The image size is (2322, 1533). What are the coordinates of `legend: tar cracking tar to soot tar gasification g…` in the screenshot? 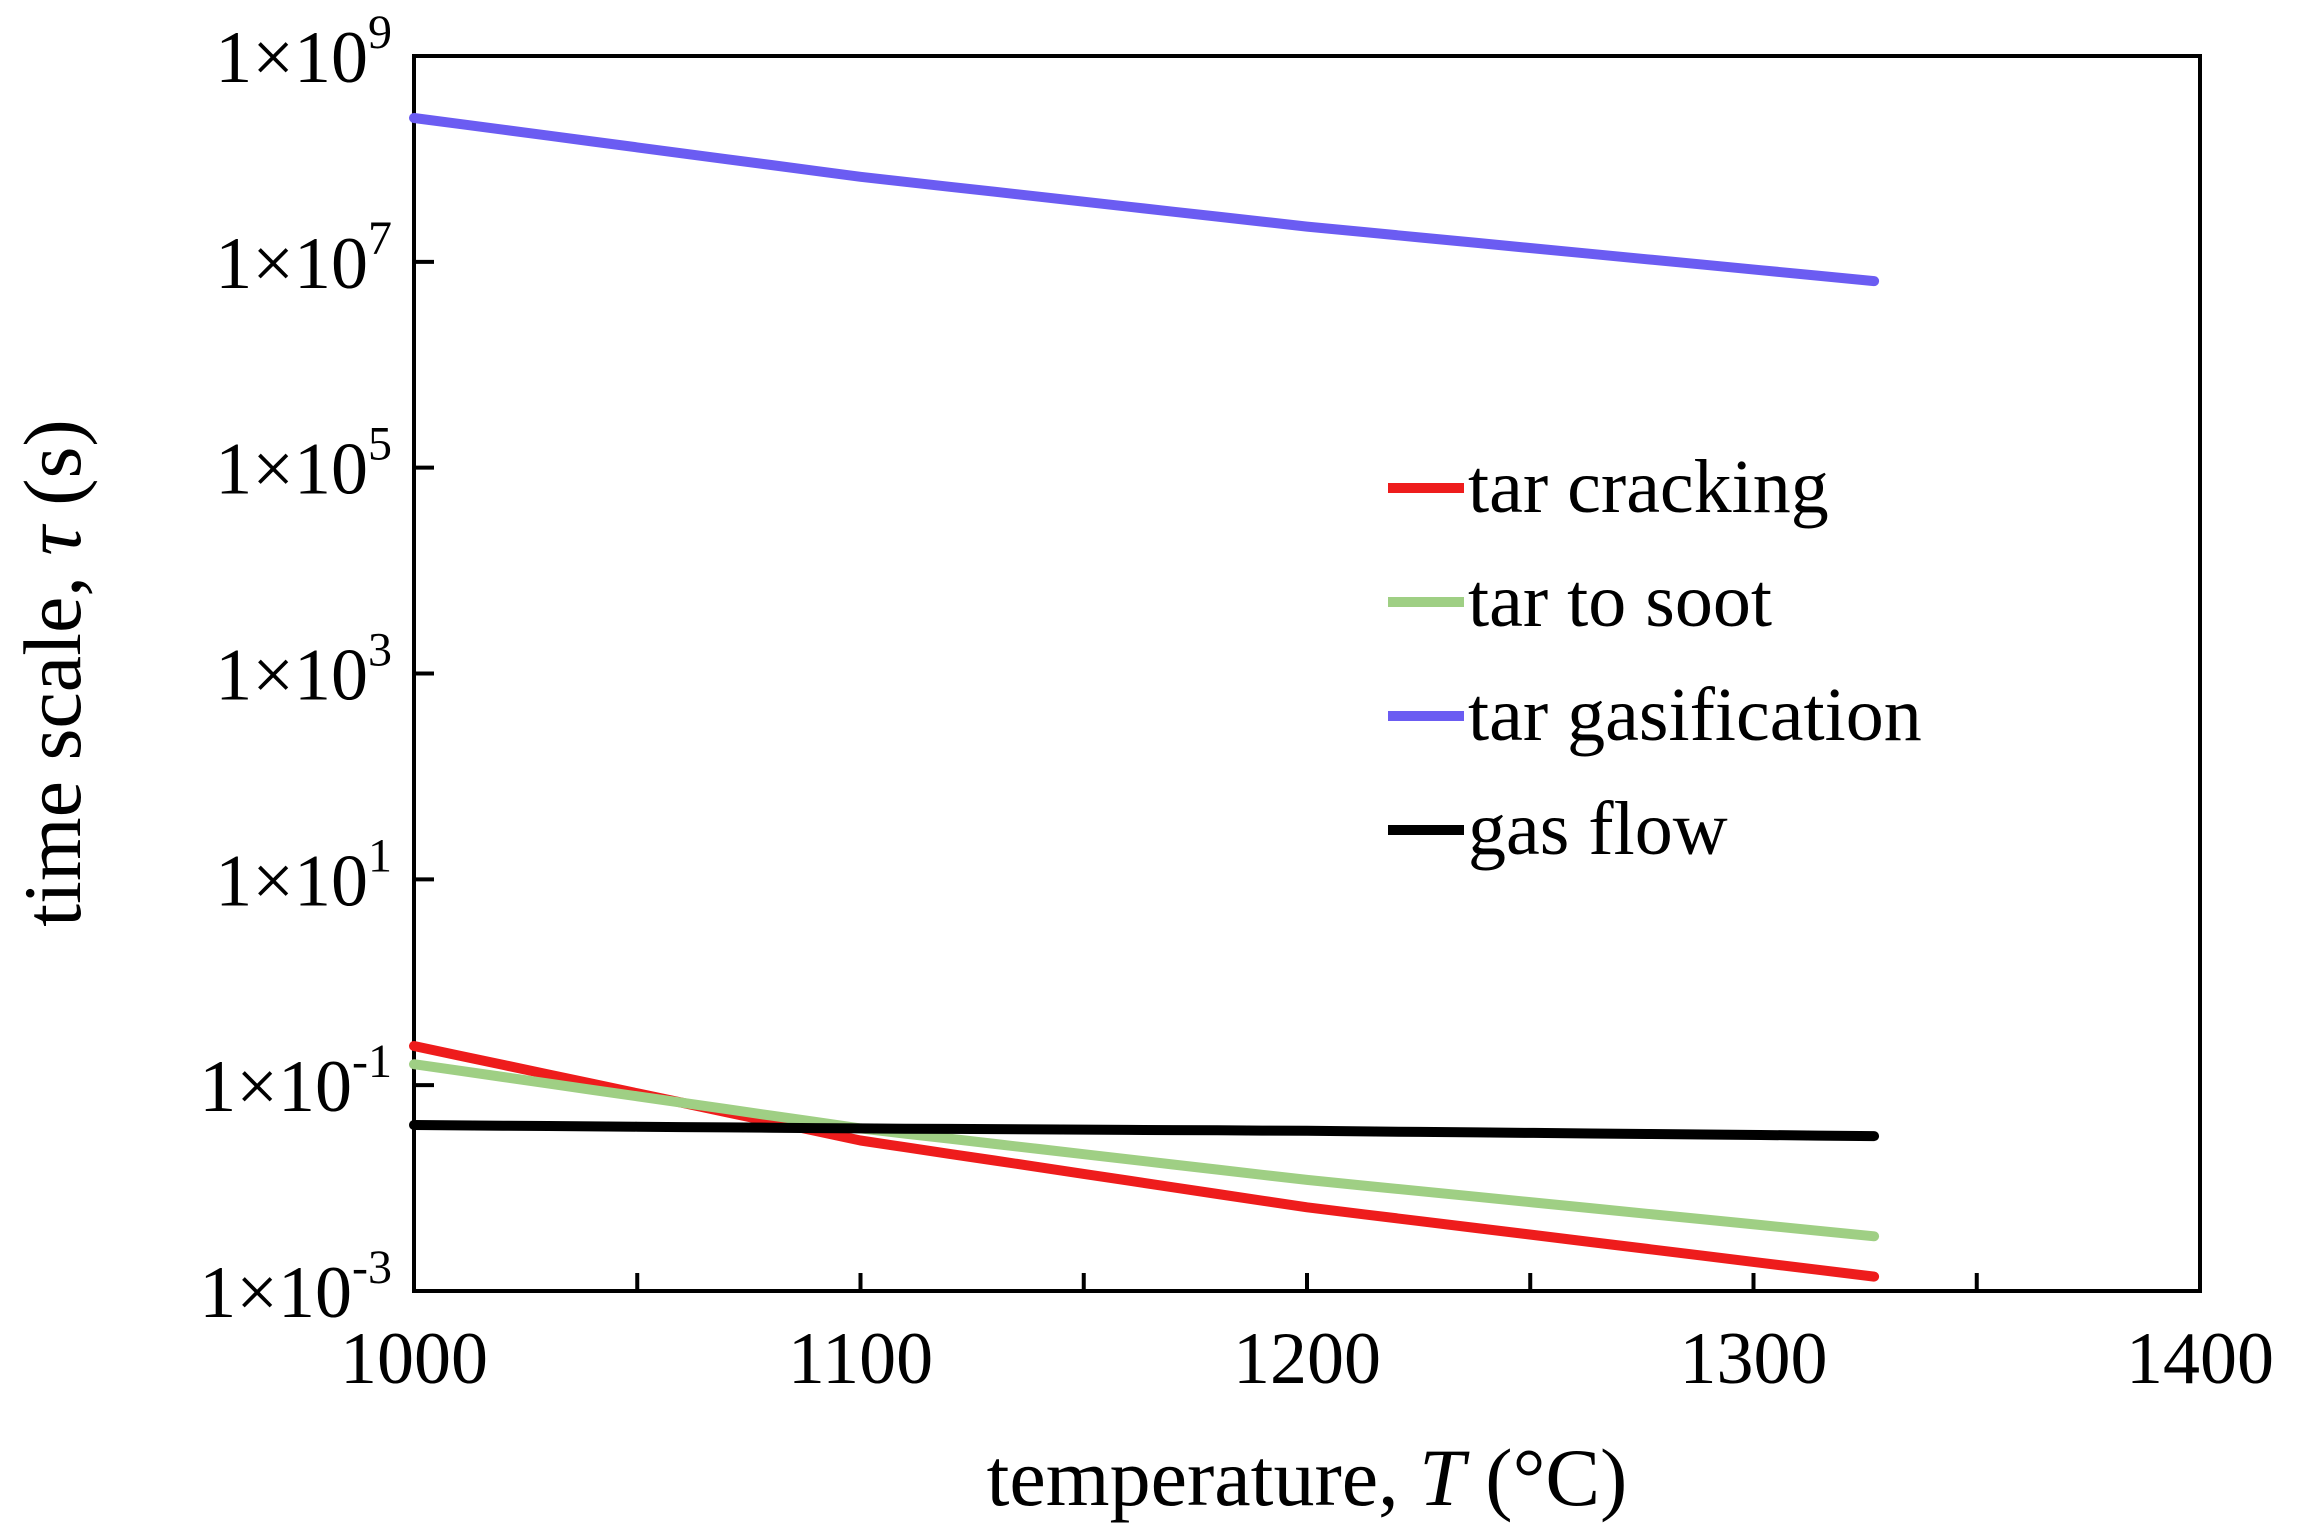 It's located at (1655, 658).